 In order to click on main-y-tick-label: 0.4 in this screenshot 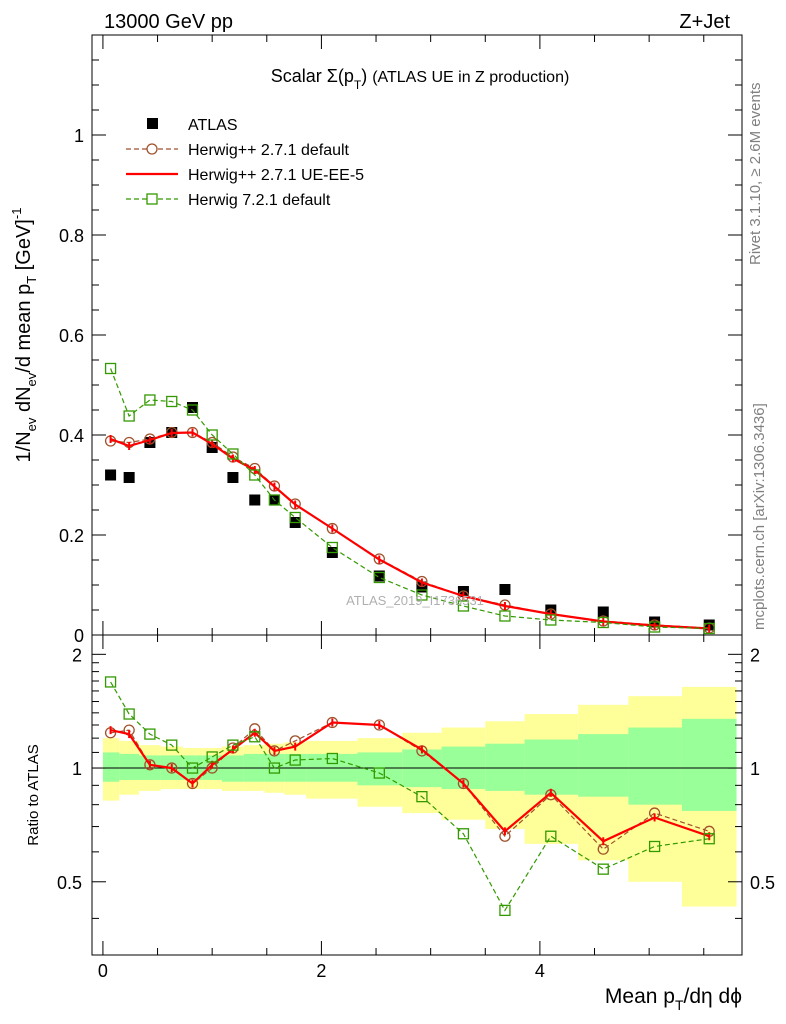, I will do `click(71, 436)`.